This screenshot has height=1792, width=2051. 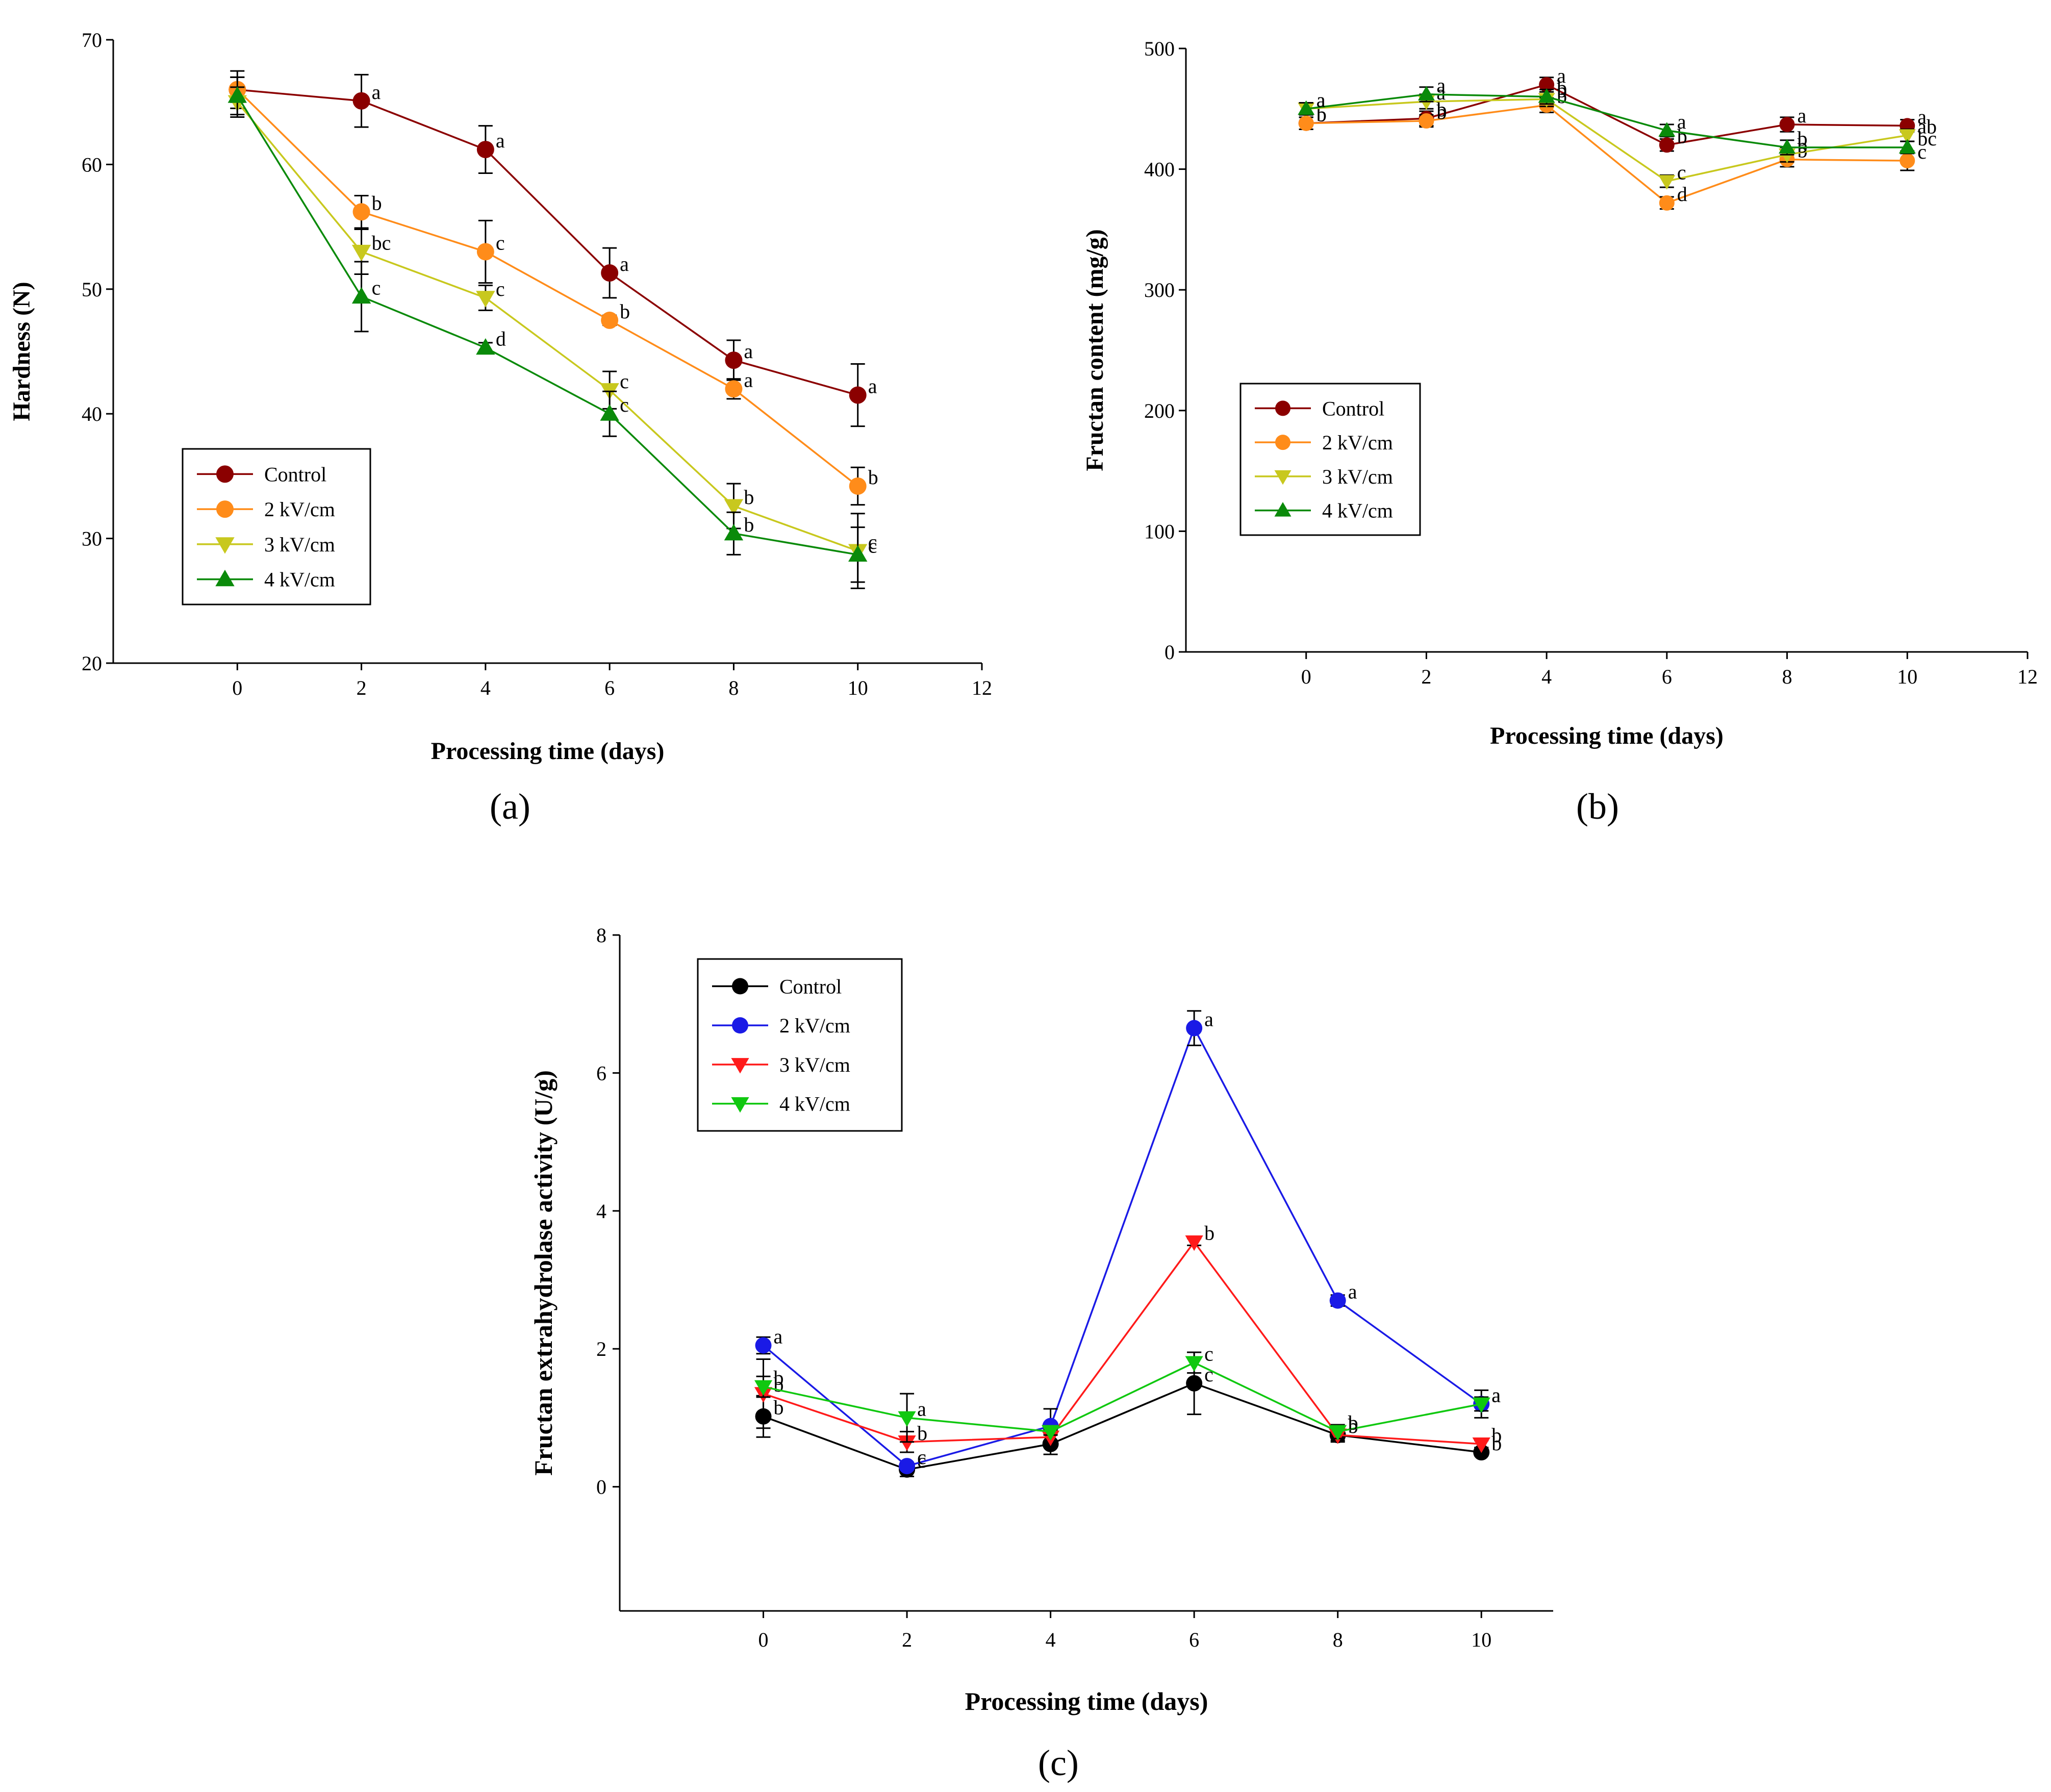 What do you see at coordinates (295, 474) in the screenshot?
I see `chart1-legend-label: Control` at bounding box center [295, 474].